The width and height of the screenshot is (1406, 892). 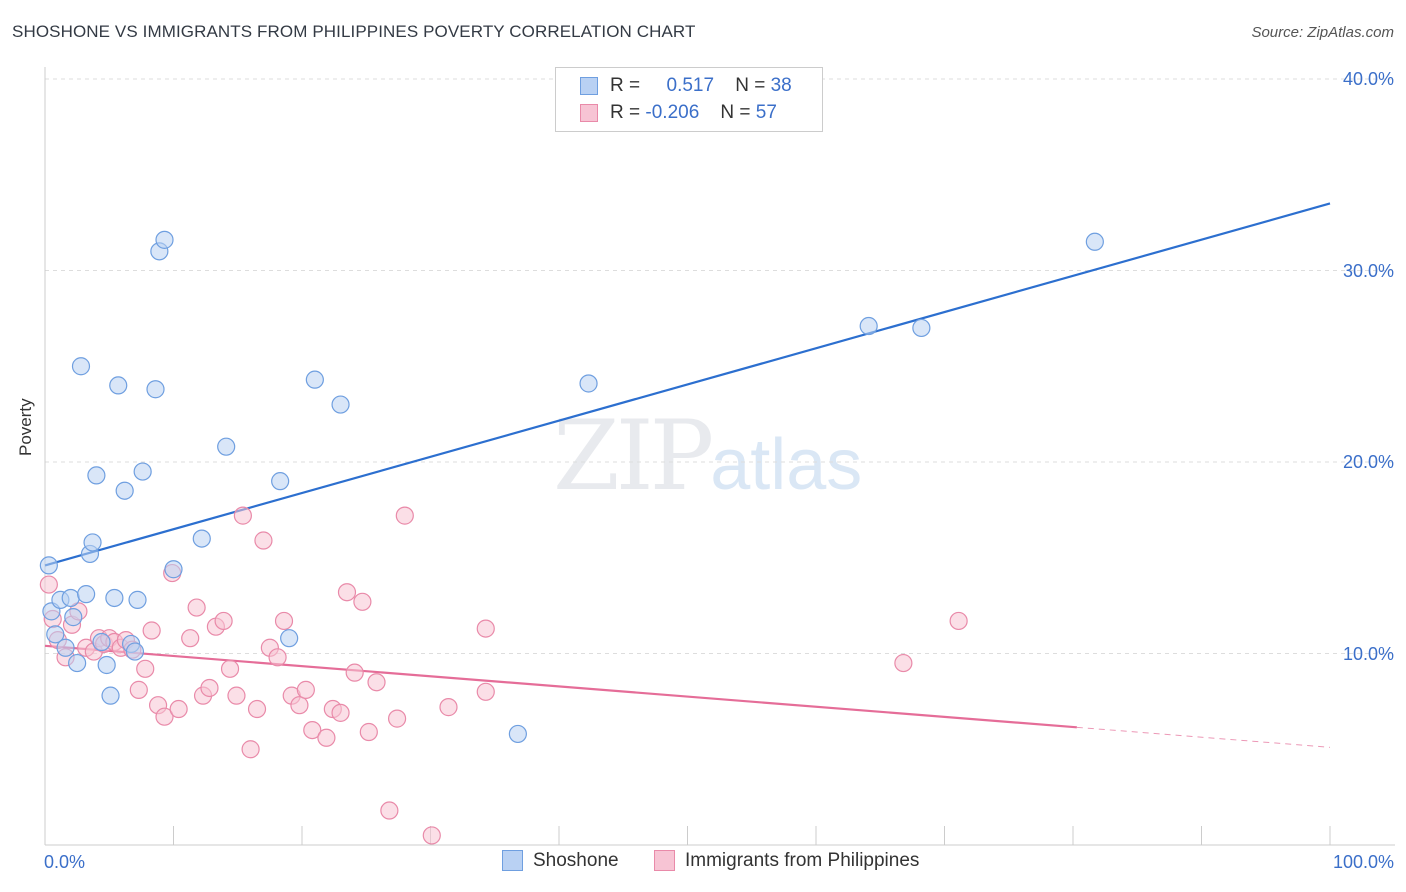 What do you see at coordinates (633, 456) in the screenshot?
I see `watermark-zip: ZIP` at bounding box center [633, 456].